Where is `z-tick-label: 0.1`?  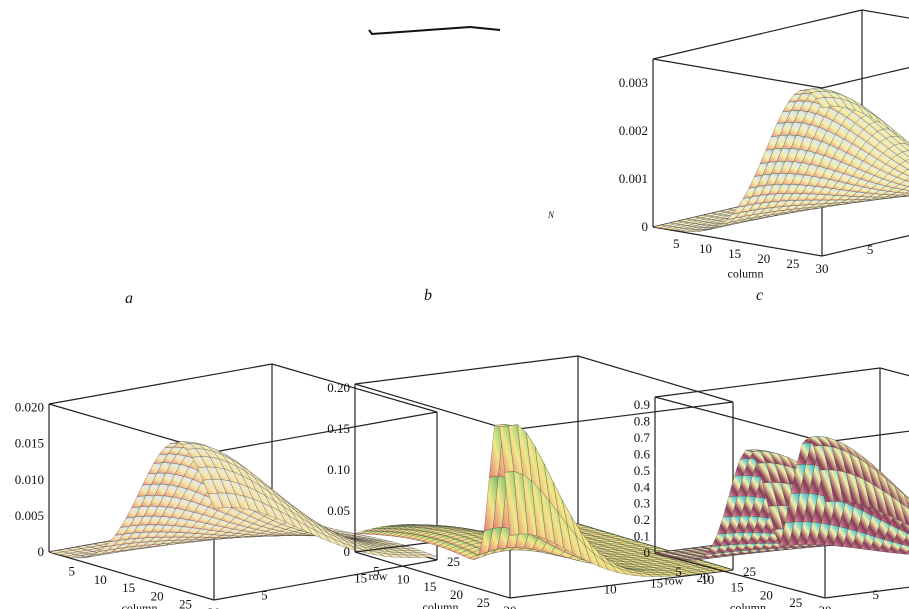 z-tick-label: 0.1 is located at coordinates (642, 536).